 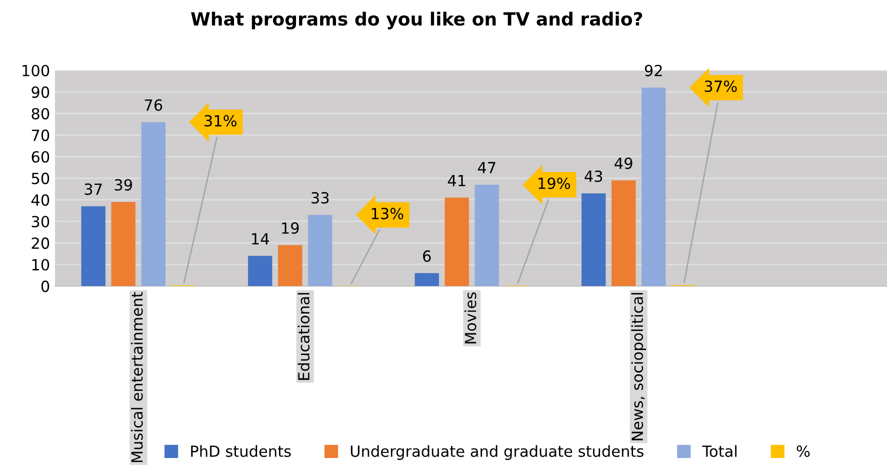 What do you see at coordinates (45, 286) in the screenshot?
I see `y-tick-label: 0` at bounding box center [45, 286].